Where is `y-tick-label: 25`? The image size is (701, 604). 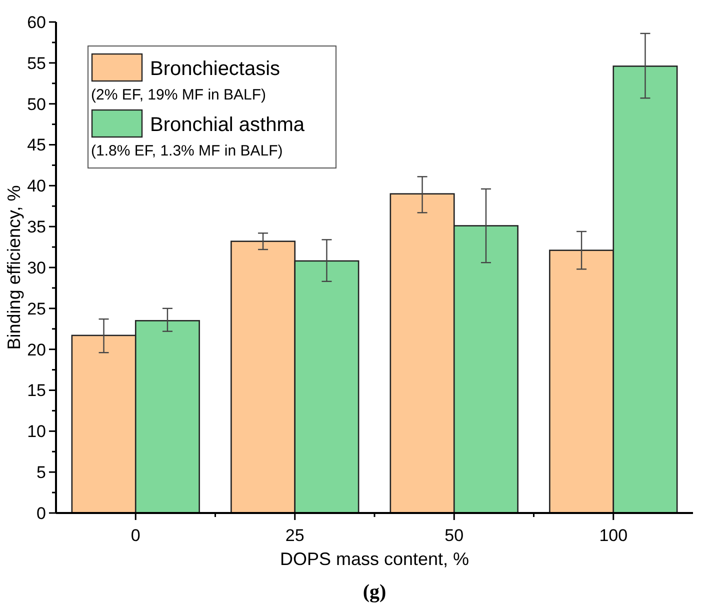
y-tick-label: 25 is located at coordinates (36, 308).